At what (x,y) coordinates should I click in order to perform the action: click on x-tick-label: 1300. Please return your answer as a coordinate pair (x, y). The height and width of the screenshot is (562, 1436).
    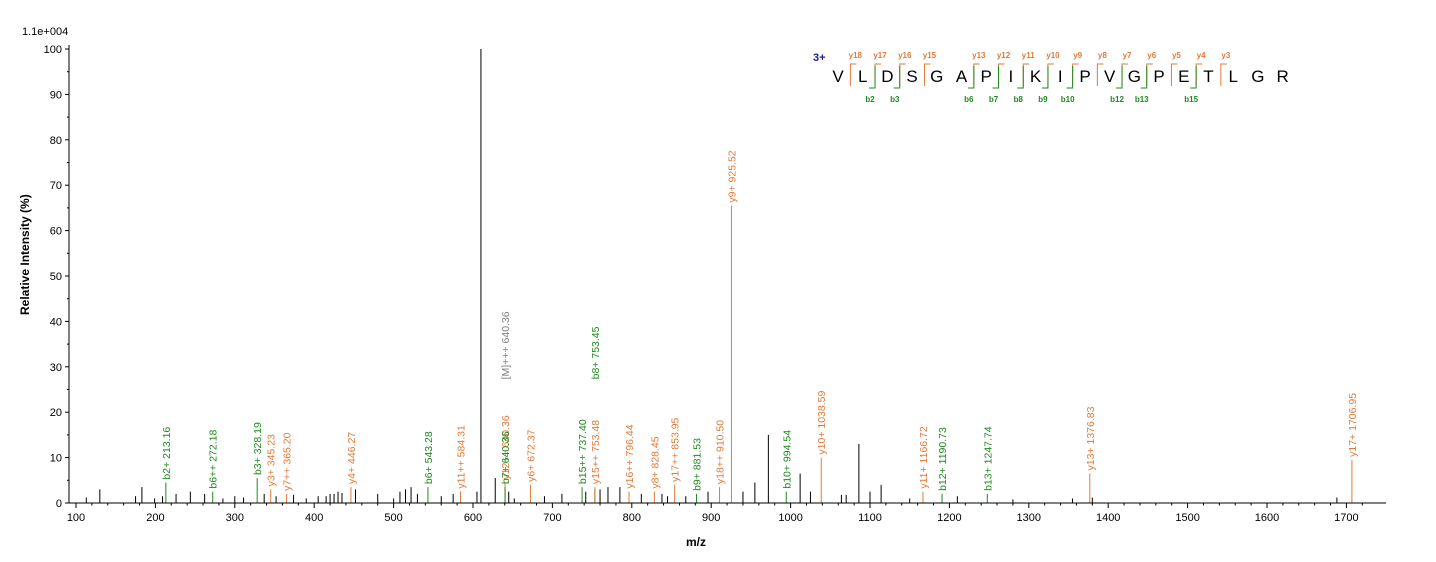
    Looking at the image, I should click on (1029, 518).